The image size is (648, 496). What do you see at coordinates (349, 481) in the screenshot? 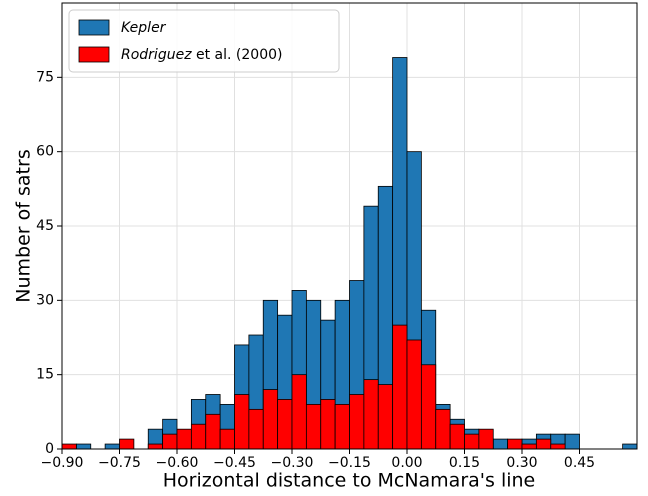
I see `x-axis-label: Horizontal distance to McNamara's line` at bounding box center [349, 481].